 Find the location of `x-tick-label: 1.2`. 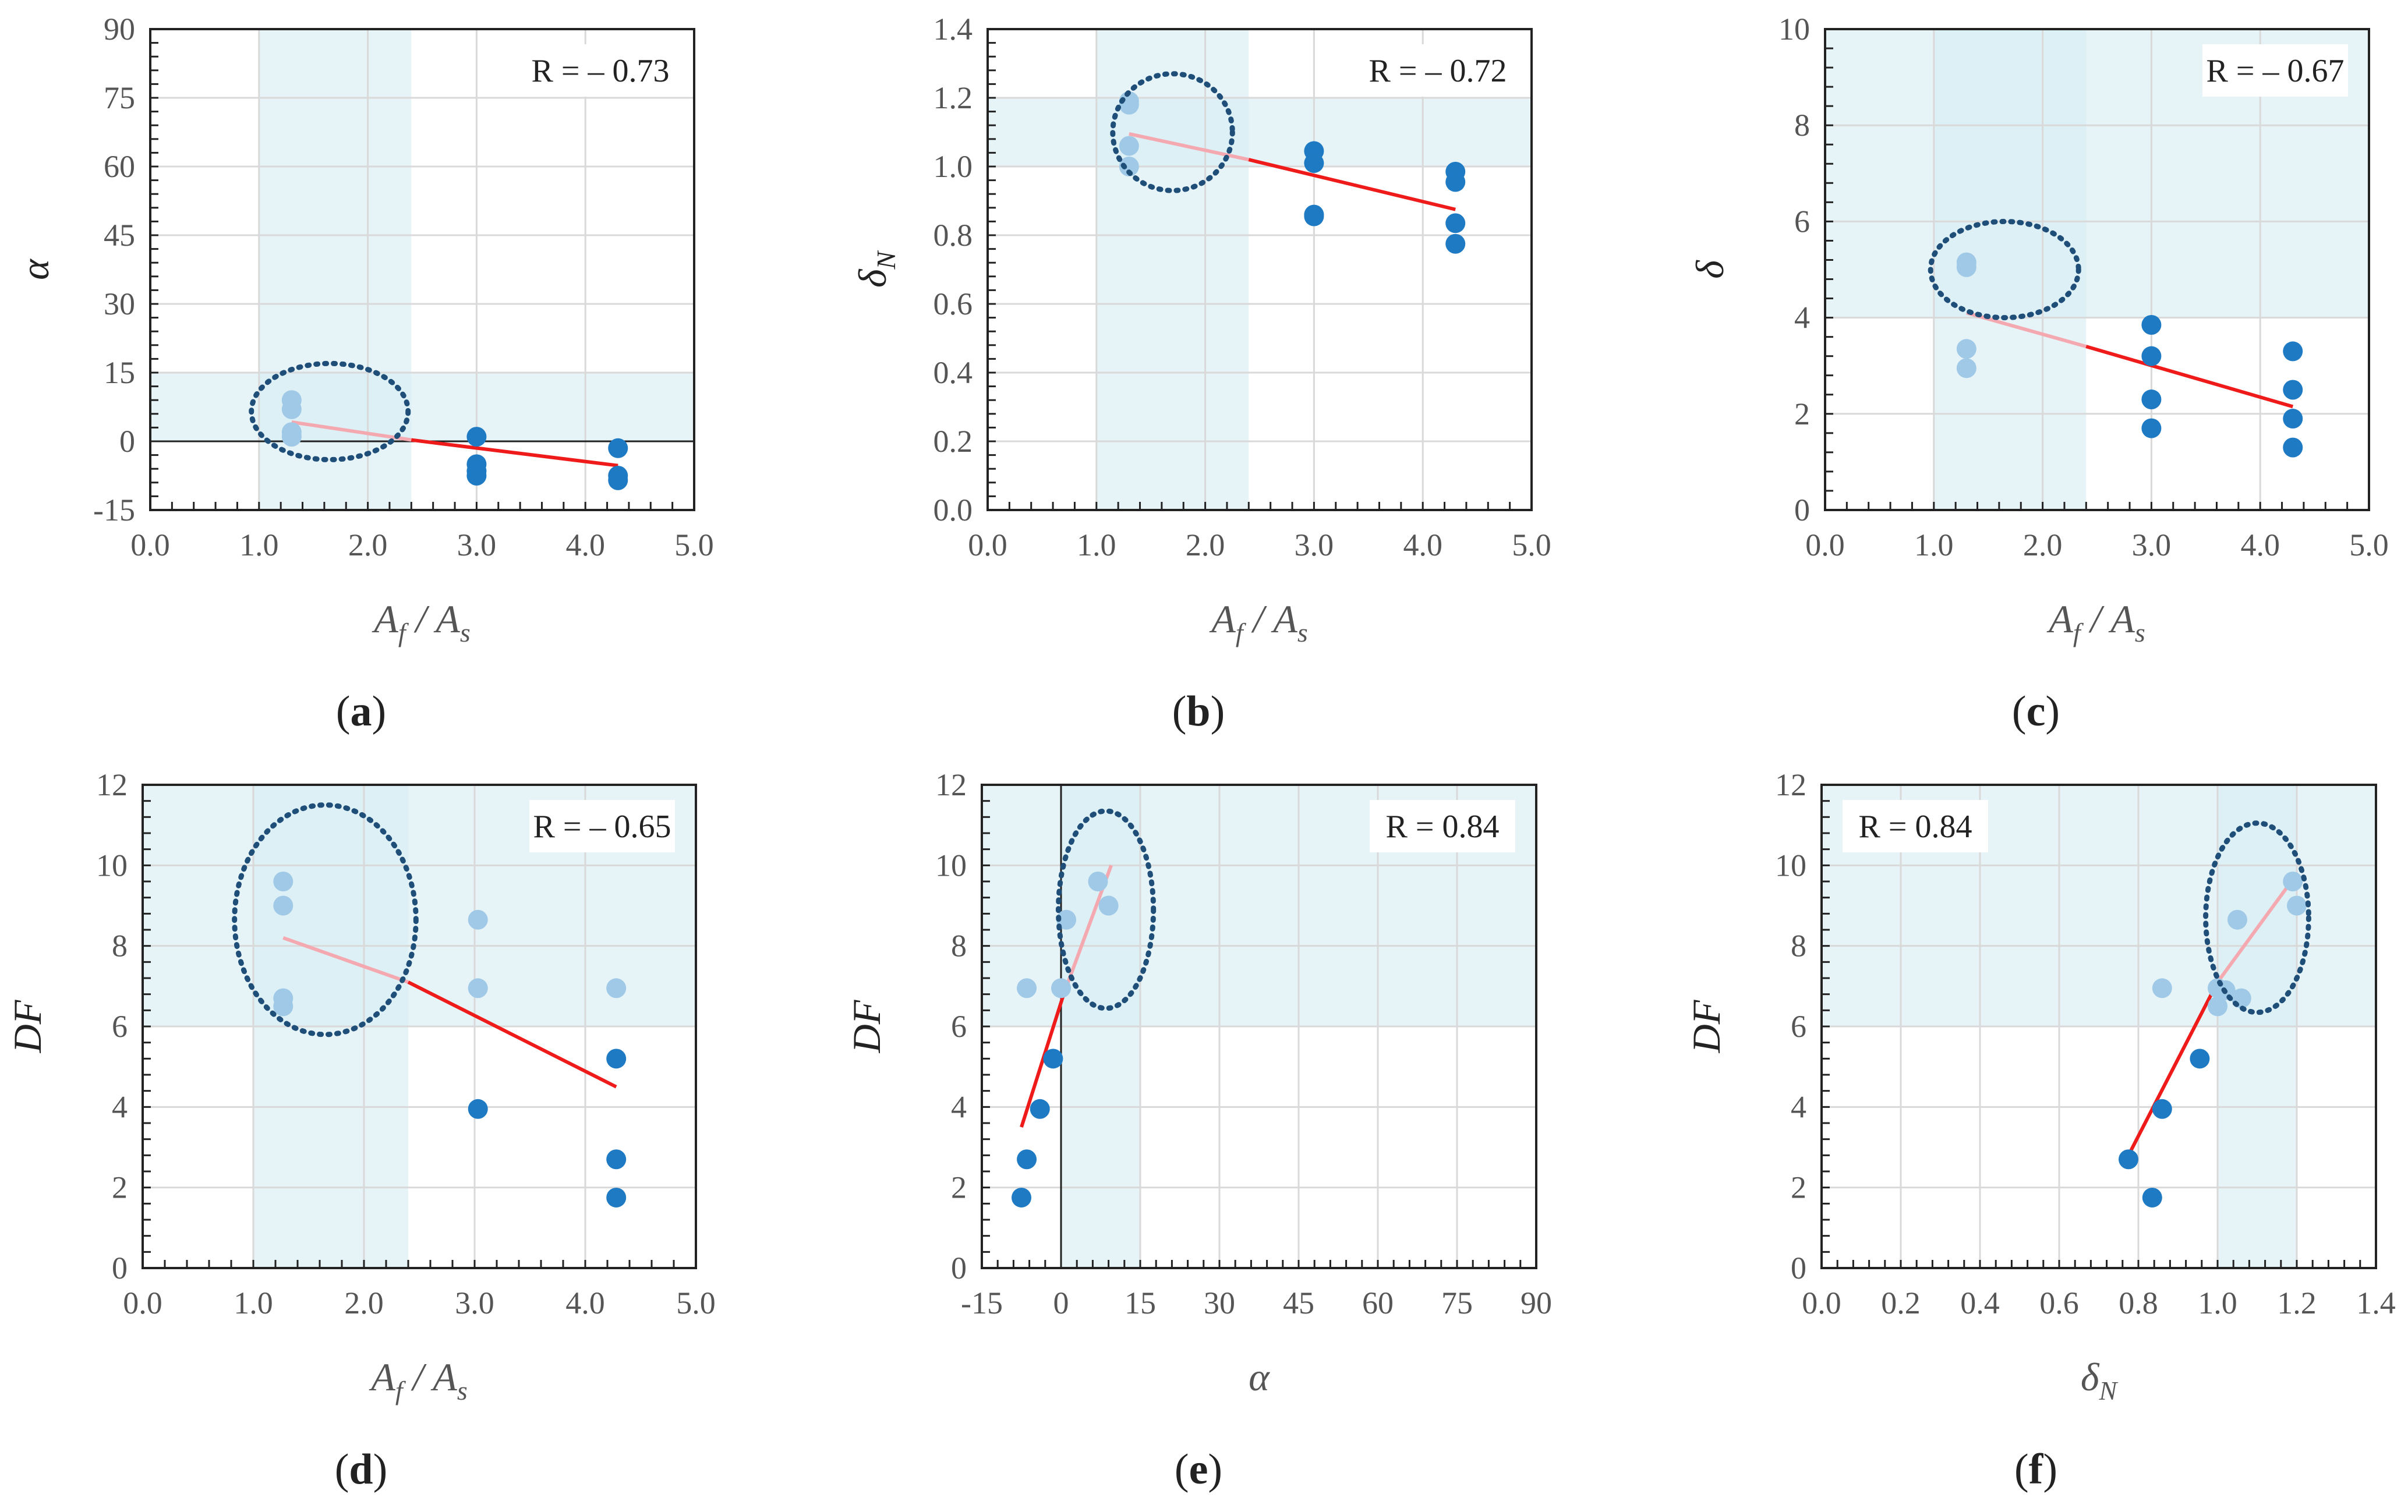

x-tick-label: 1.2 is located at coordinates (2297, 1303).